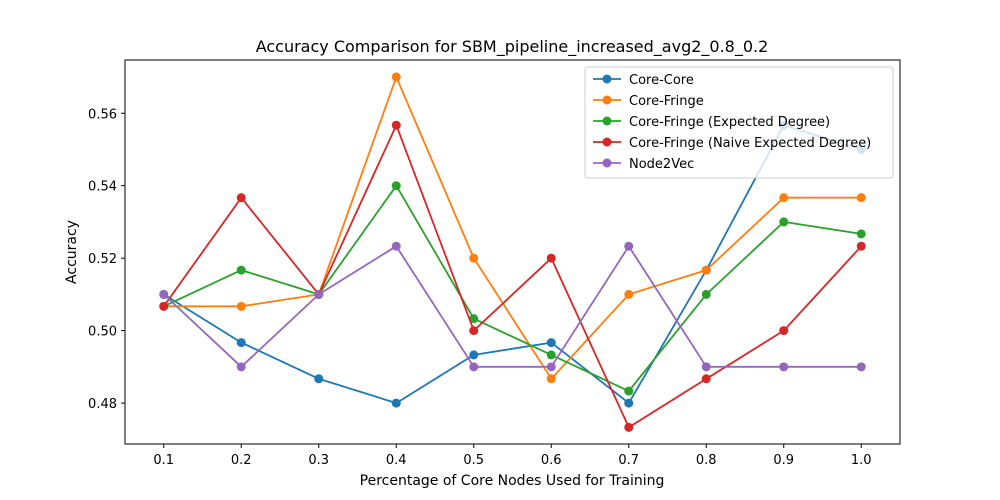 The image size is (1000, 500). What do you see at coordinates (102, 259) in the screenshot?
I see `y-tick-label: 0.52` at bounding box center [102, 259].